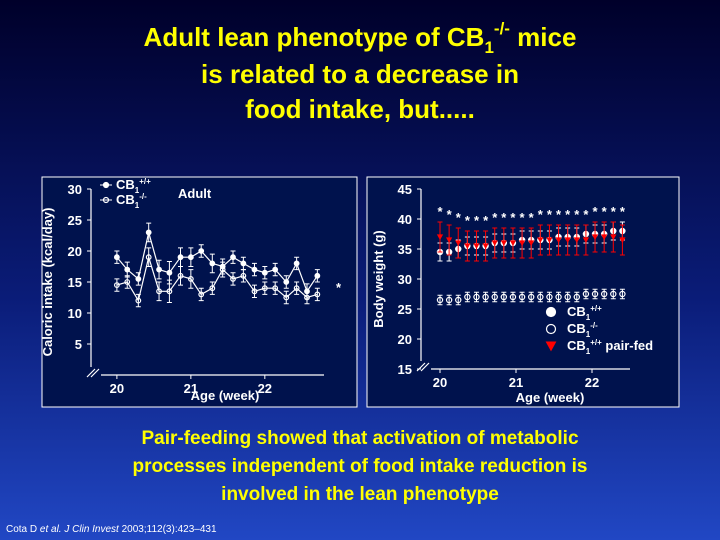 The image size is (720, 540). What do you see at coordinates (75, 220) in the screenshot?
I see `y-tick-label: 25` at bounding box center [75, 220].